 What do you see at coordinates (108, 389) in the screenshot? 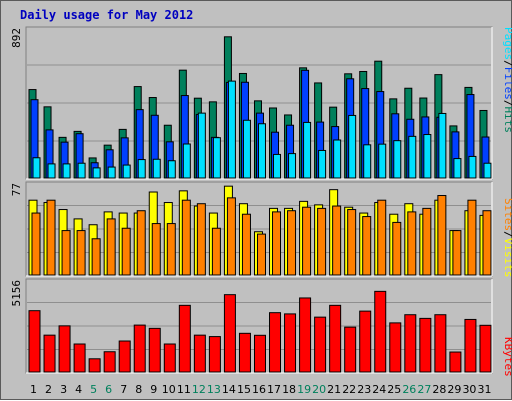
I see `x-tick-label: 6` at bounding box center [108, 389].